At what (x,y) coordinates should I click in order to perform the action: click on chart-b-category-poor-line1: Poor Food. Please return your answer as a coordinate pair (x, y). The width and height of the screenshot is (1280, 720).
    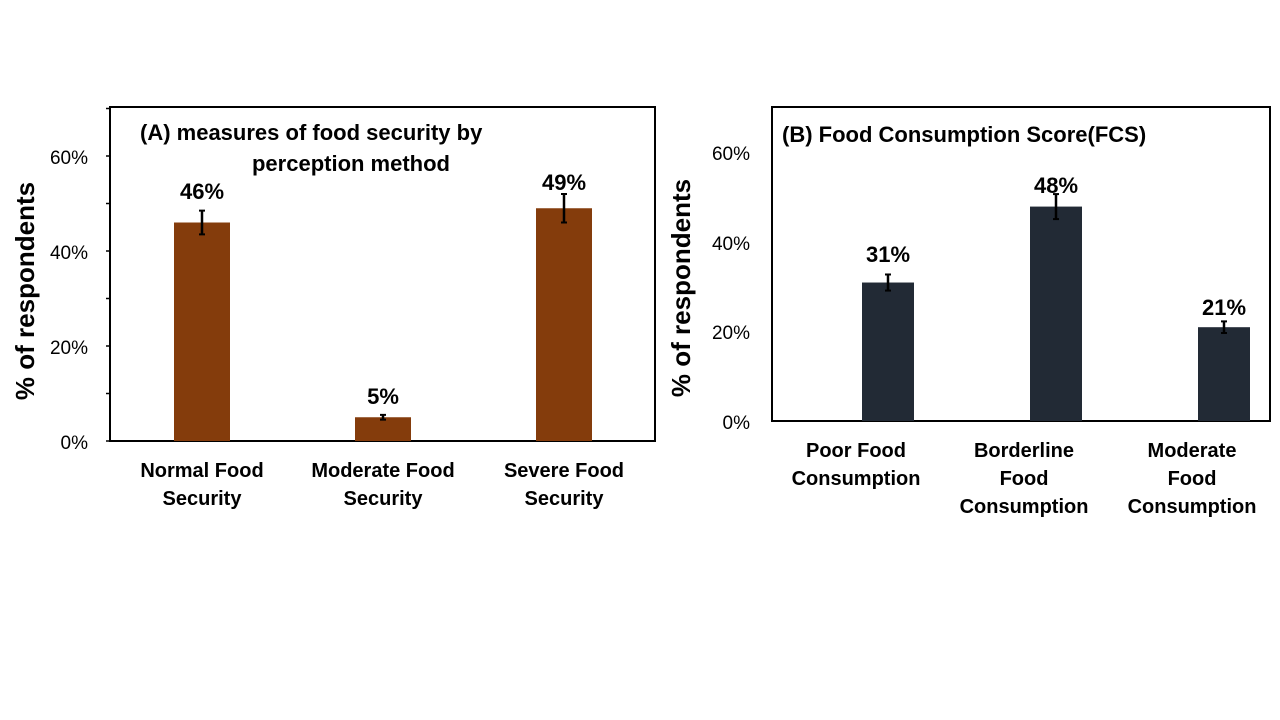
    Looking at the image, I should click on (856, 451).